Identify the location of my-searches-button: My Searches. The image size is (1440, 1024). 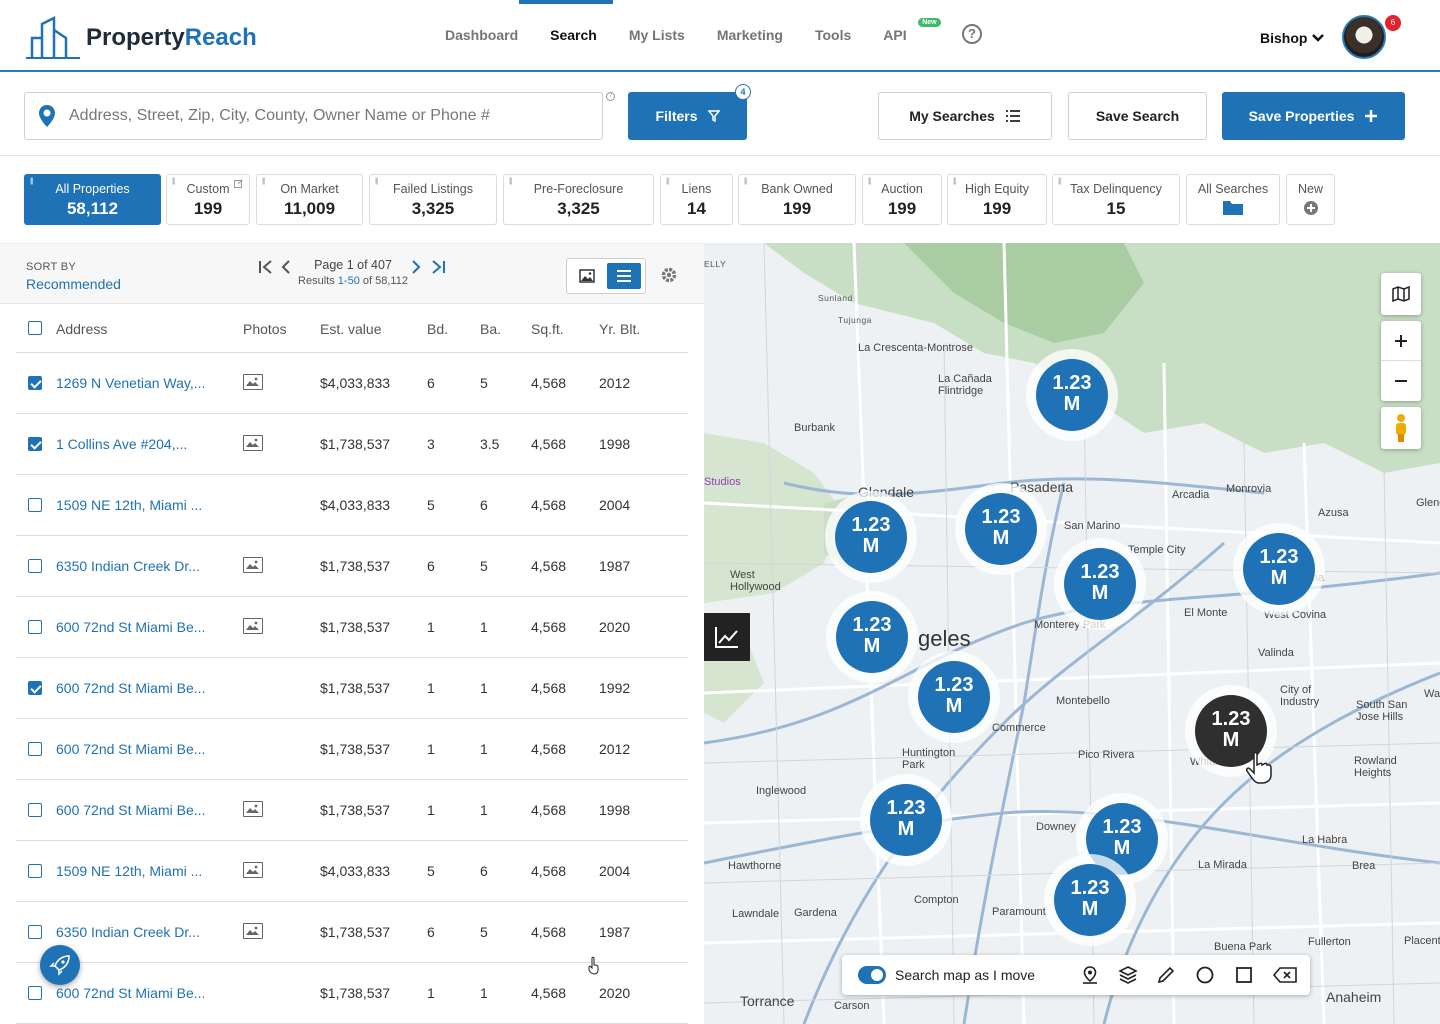
(965, 116).